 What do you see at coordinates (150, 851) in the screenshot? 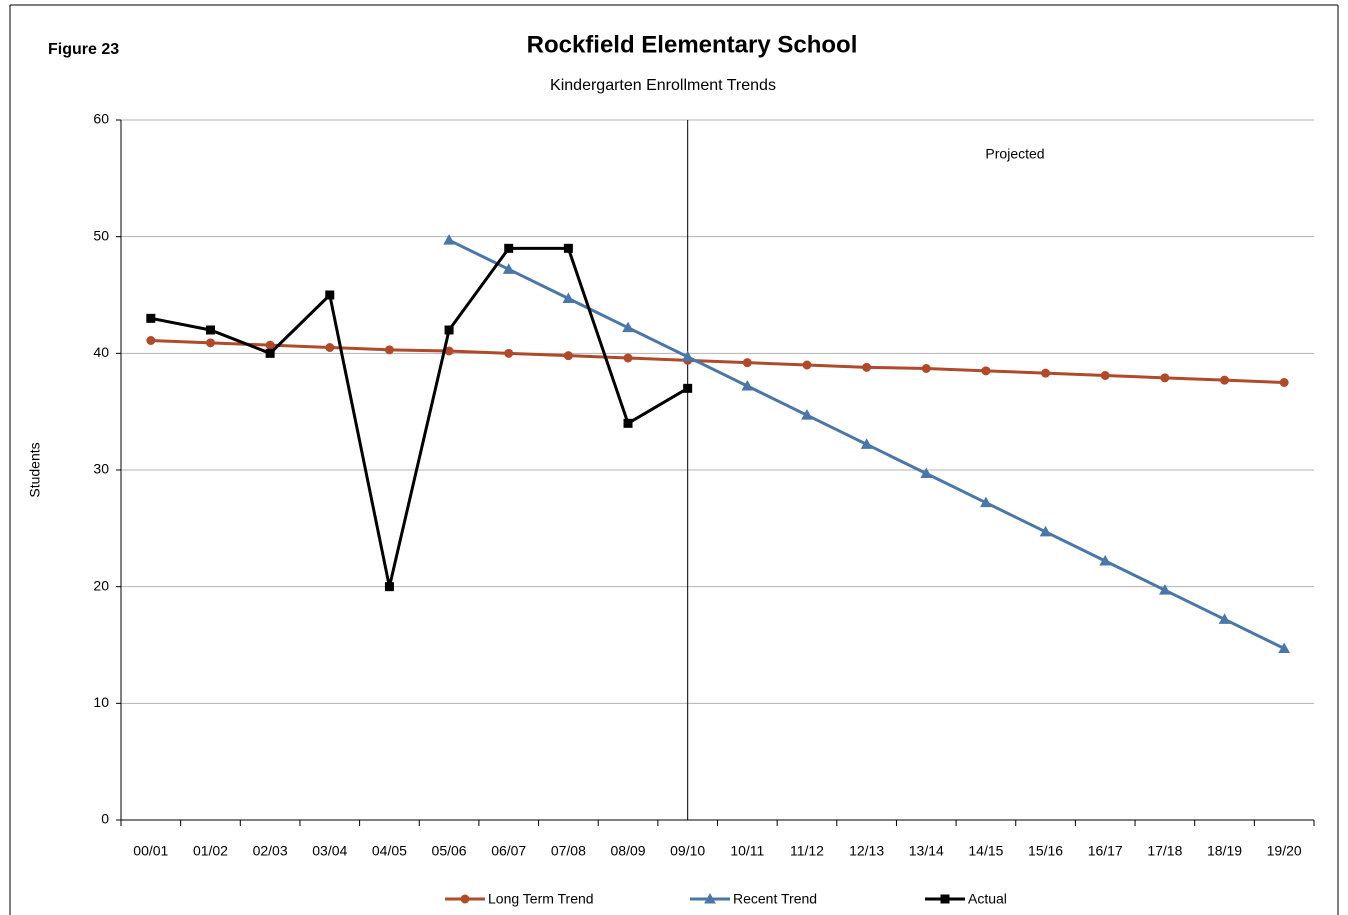
I see `x-tick-label: 00/01` at bounding box center [150, 851].